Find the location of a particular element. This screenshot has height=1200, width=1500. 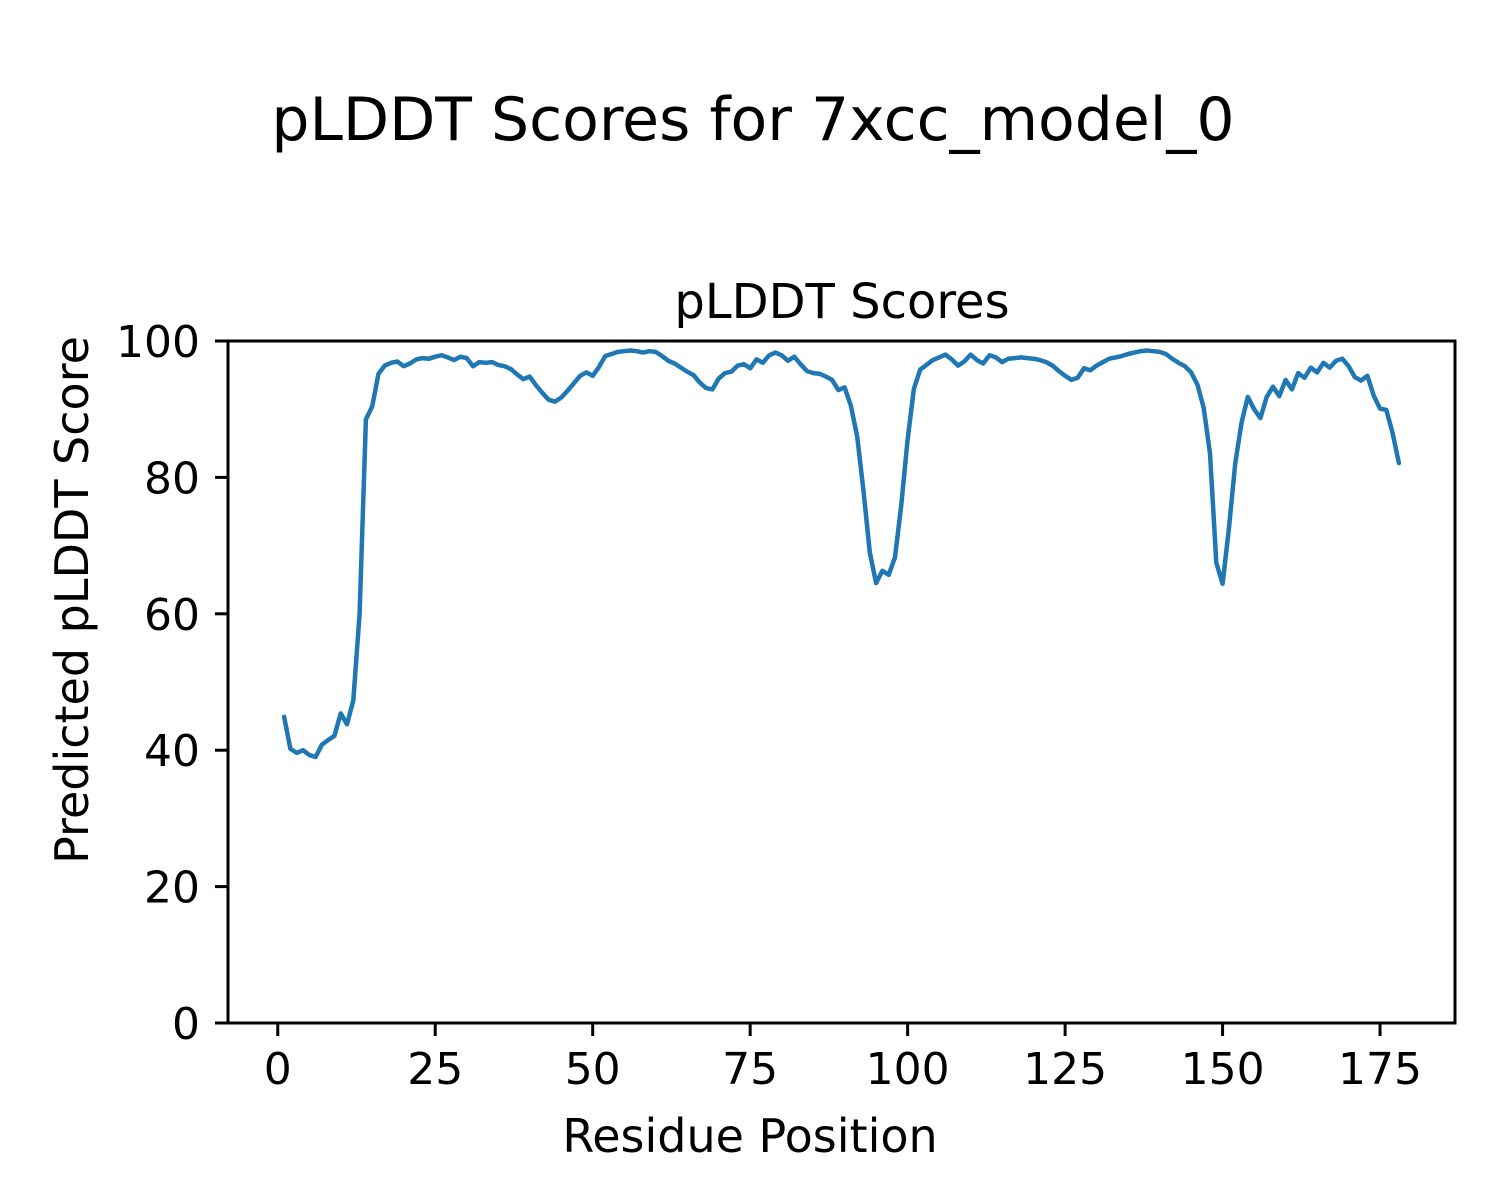

x-tick-label: 100 is located at coordinates (908, 1069).